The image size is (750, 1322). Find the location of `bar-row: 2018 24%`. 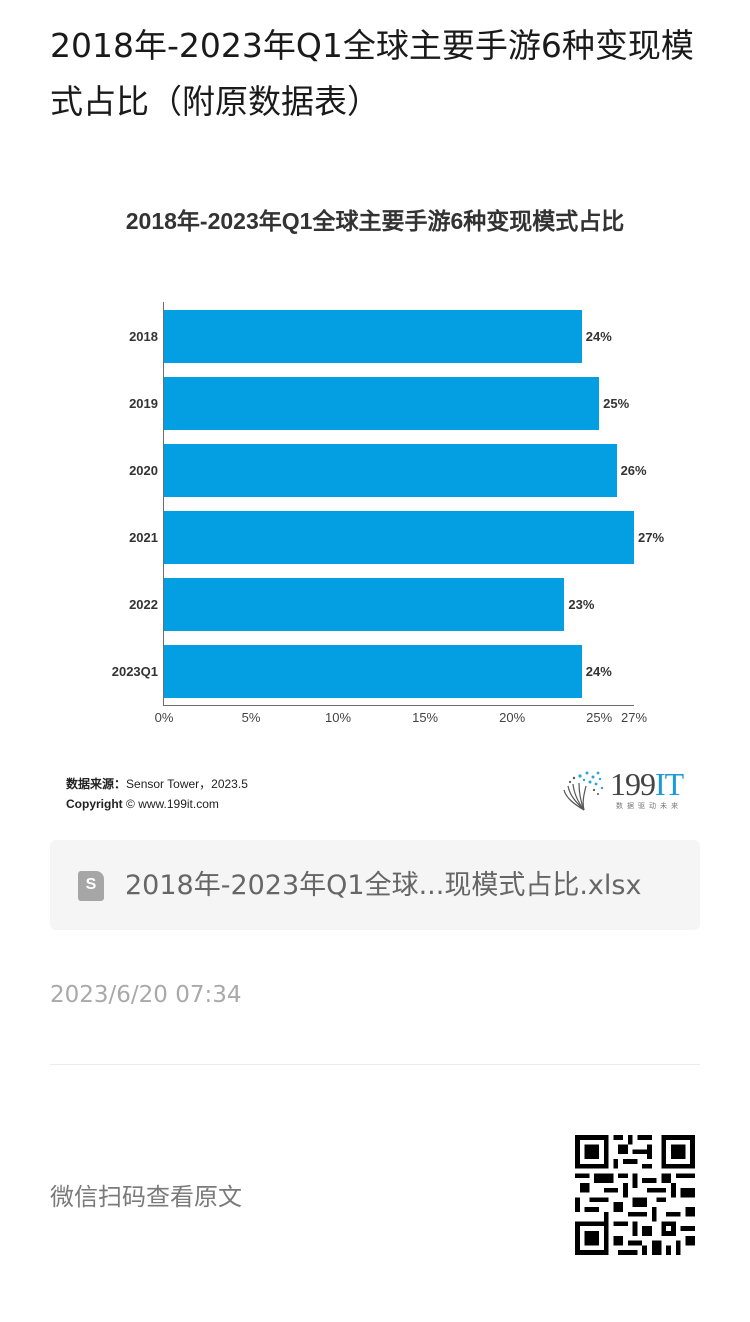

bar-row: 2018 24% is located at coordinates (375, 336).